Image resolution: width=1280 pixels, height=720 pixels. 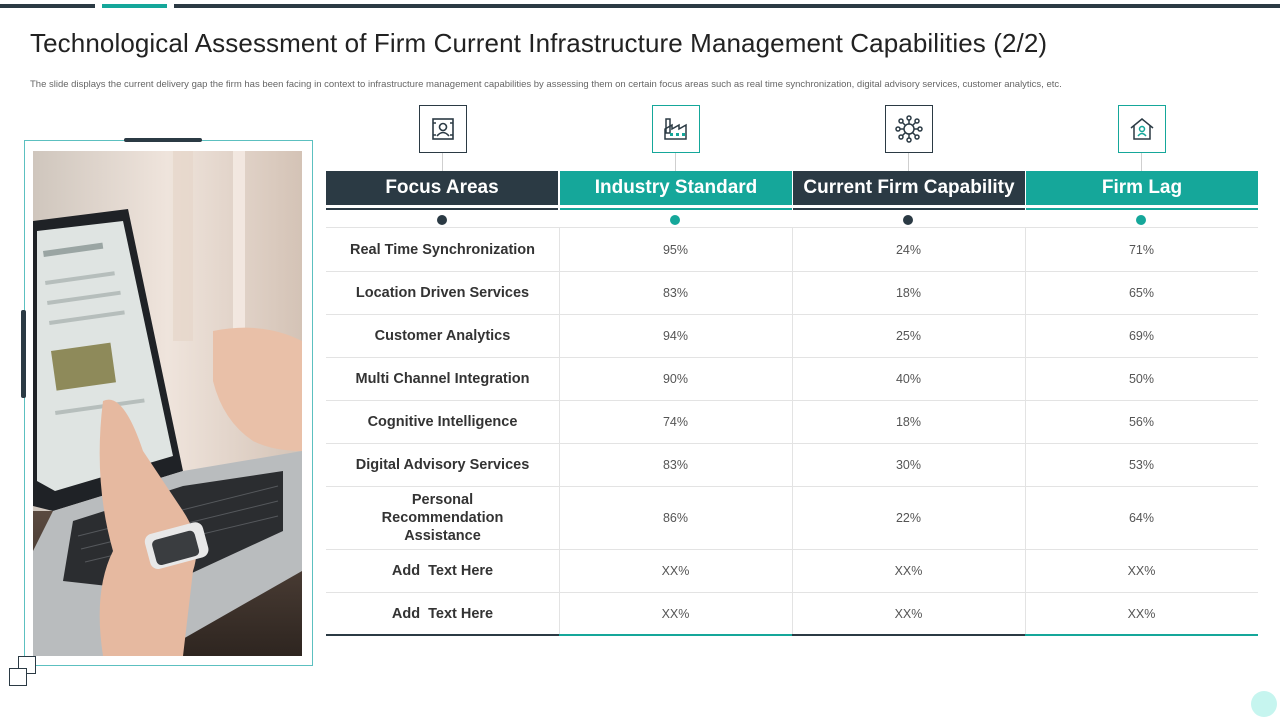 I want to click on cell-firm-lag: 50%, so click(x=1141, y=379).